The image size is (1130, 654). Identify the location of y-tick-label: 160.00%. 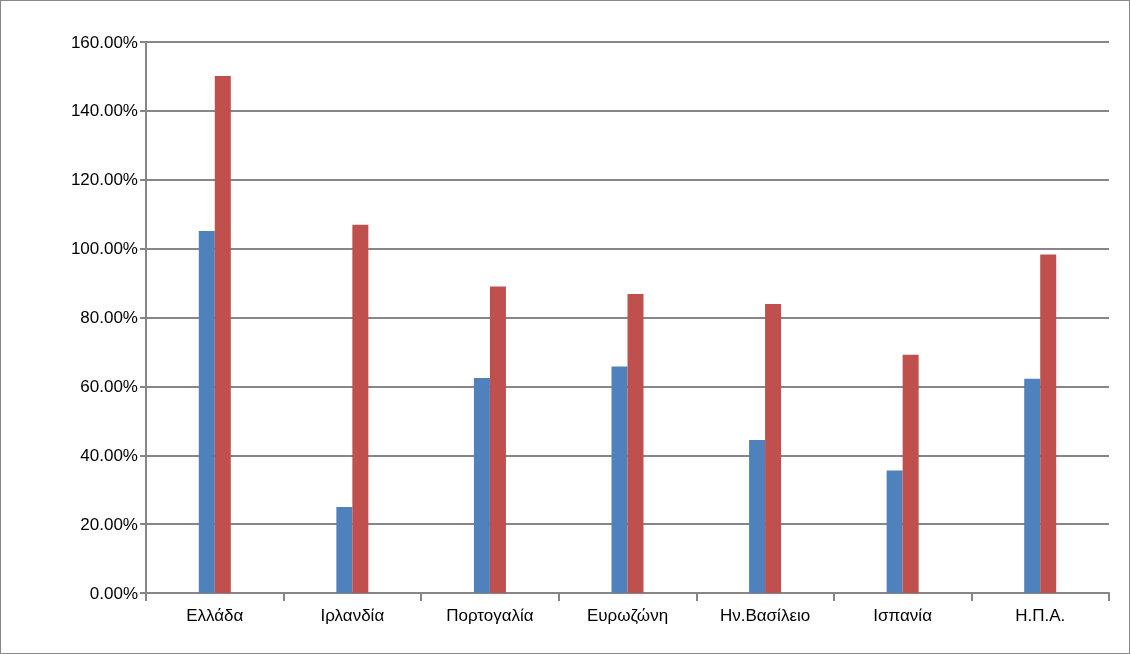
(104, 42).